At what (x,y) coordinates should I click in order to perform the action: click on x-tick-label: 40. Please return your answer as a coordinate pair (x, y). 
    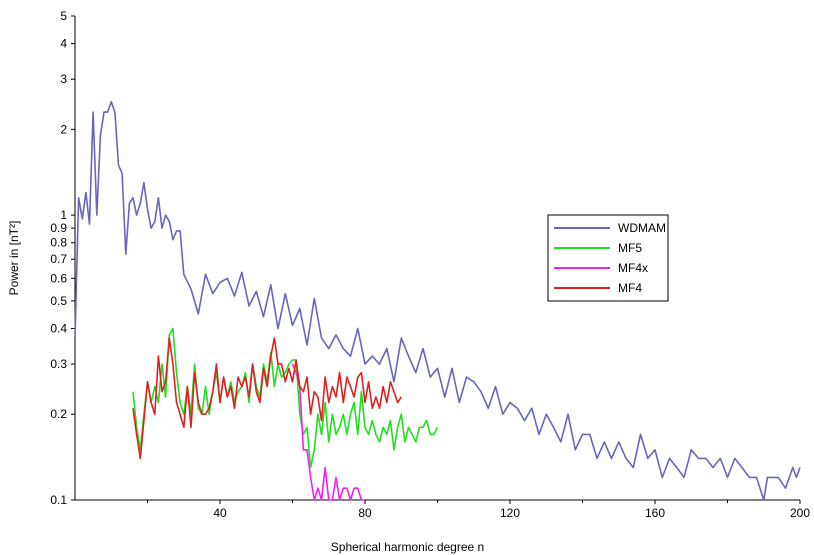
    Looking at the image, I should click on (220, 513).